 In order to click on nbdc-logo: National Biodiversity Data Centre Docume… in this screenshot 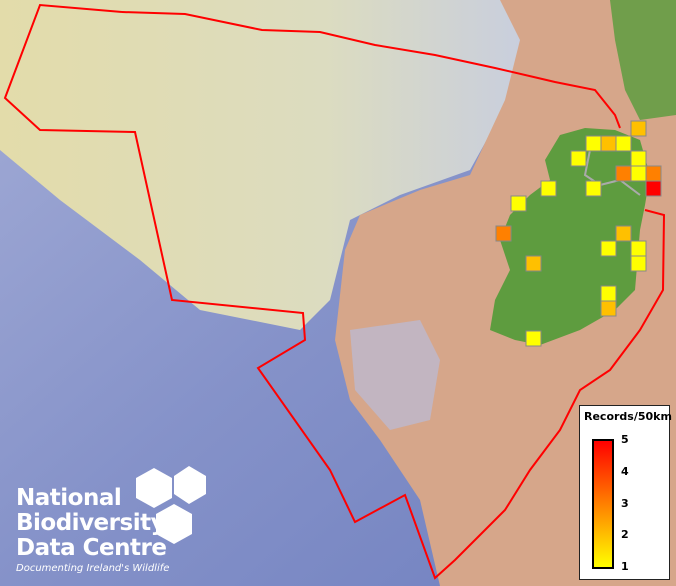, I will do `click(111, 520)`.